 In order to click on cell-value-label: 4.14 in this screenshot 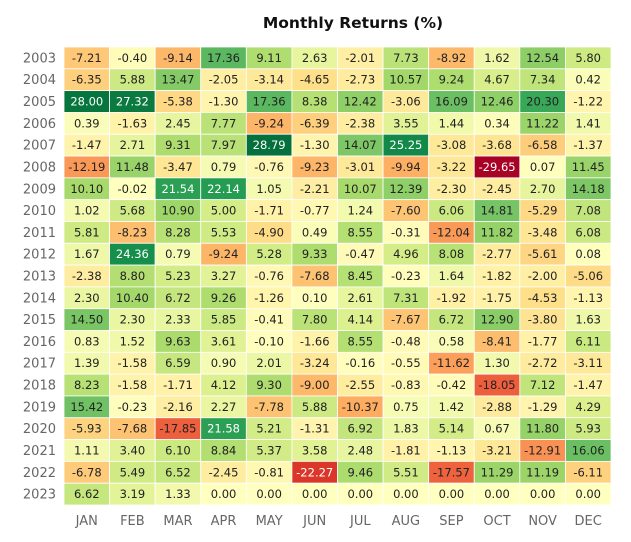, I will do `click(360, 320)`.